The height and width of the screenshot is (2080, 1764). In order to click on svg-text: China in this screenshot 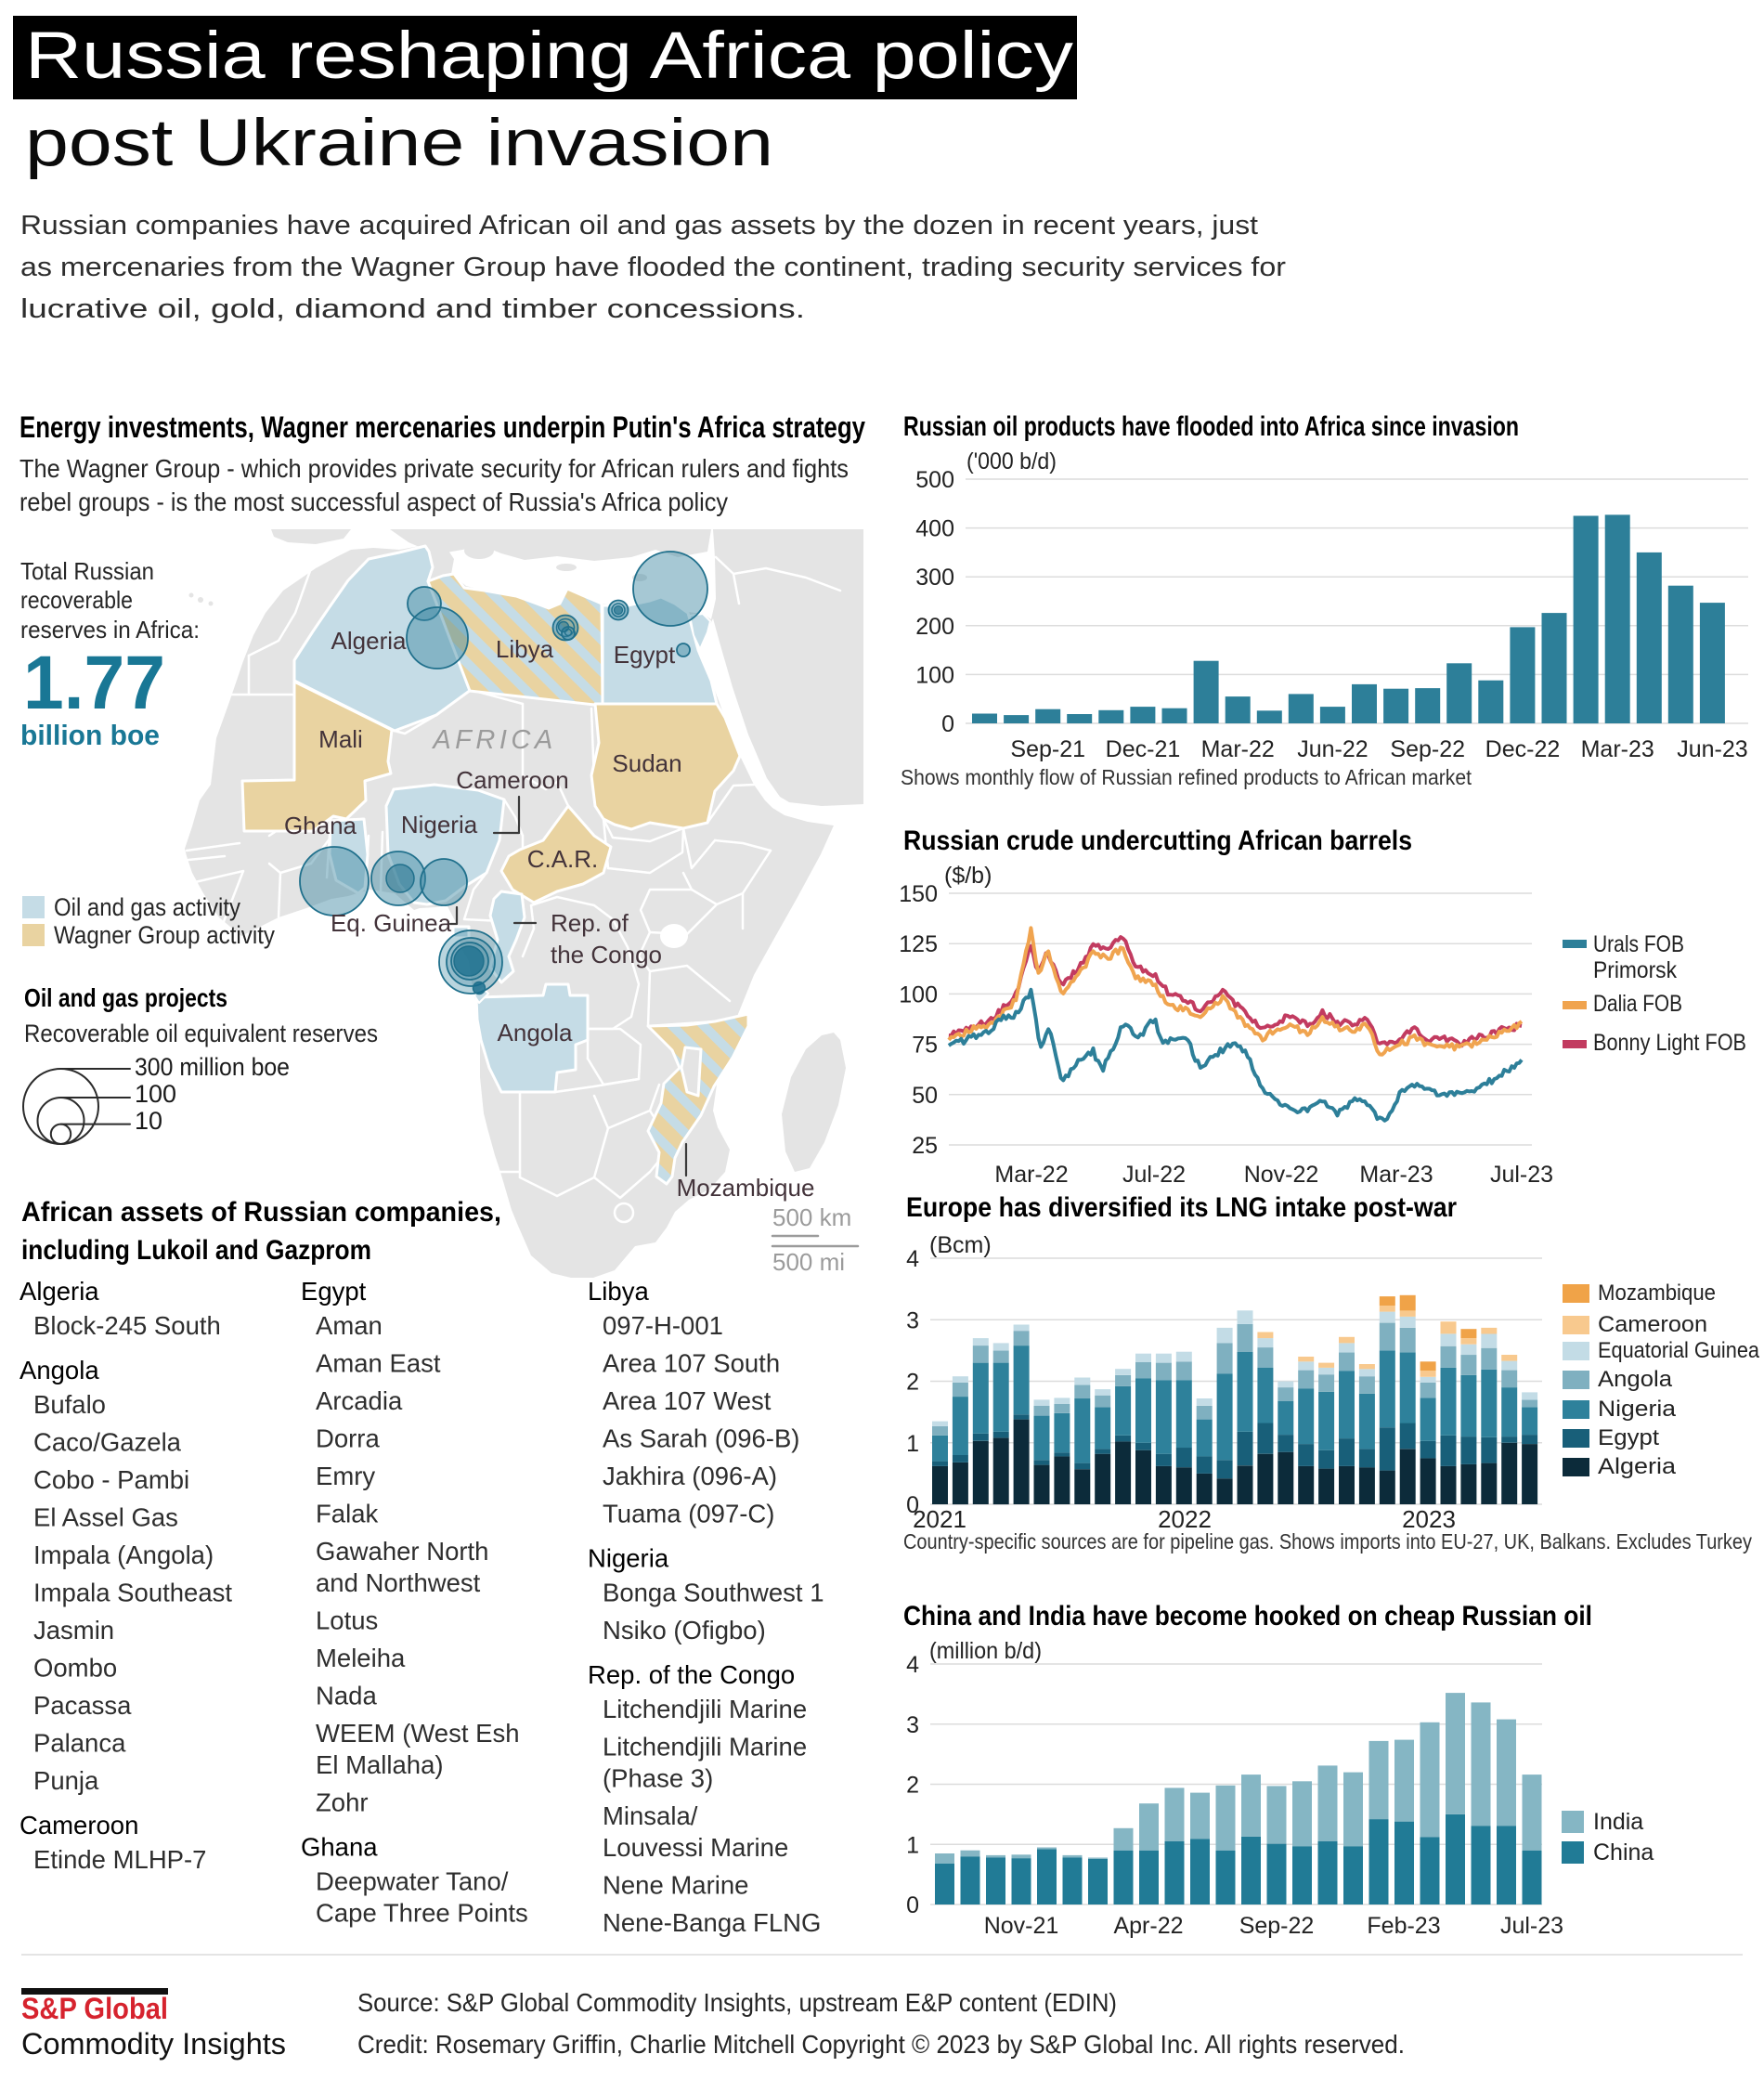, I will do `click(1623, 1853)`.